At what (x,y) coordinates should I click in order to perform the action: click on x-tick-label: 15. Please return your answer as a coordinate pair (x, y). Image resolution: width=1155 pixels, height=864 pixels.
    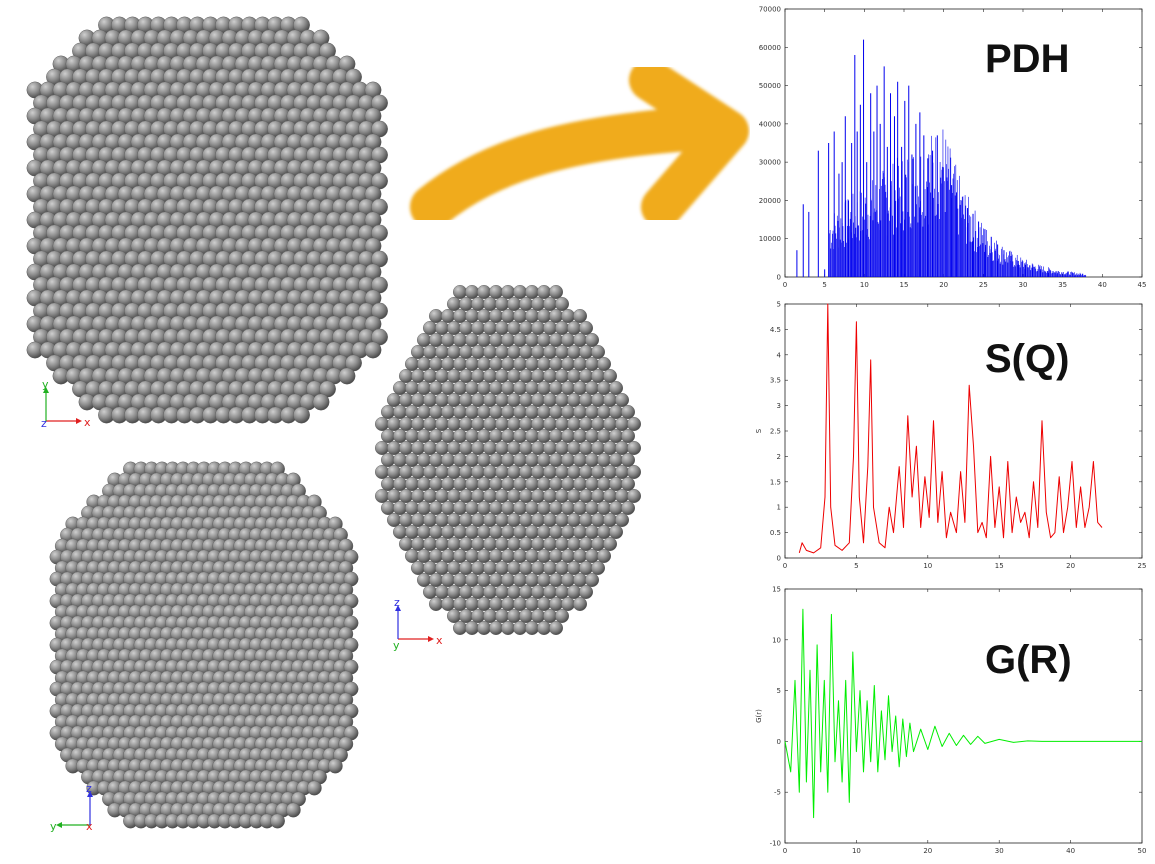
    Looking at the image, I should click on (904, 285).